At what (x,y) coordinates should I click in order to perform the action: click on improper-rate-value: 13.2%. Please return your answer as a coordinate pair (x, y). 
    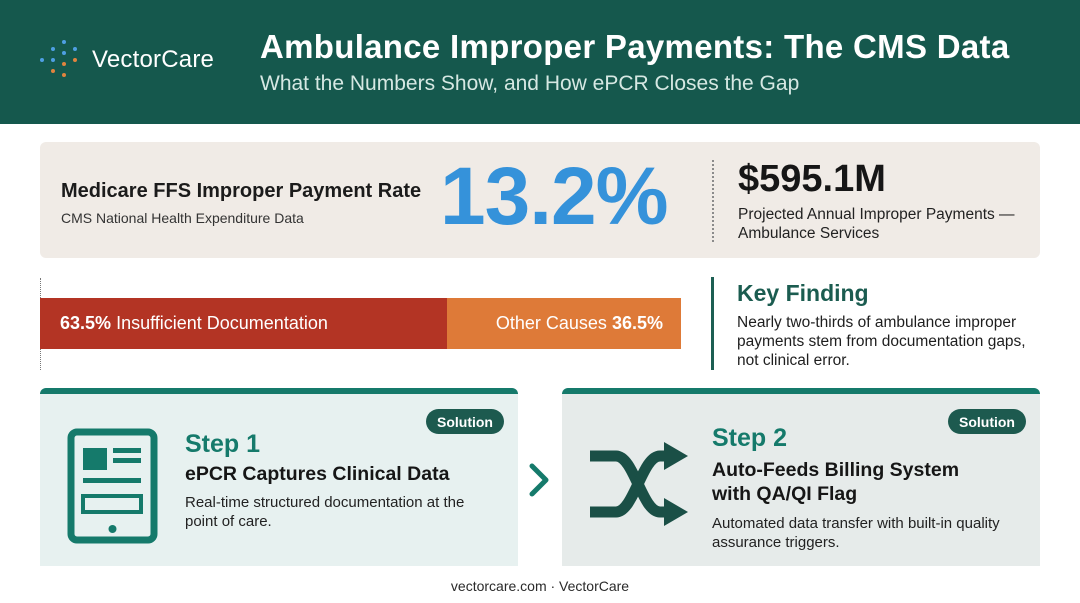
    Looking at the image, I should click on (554, 196).